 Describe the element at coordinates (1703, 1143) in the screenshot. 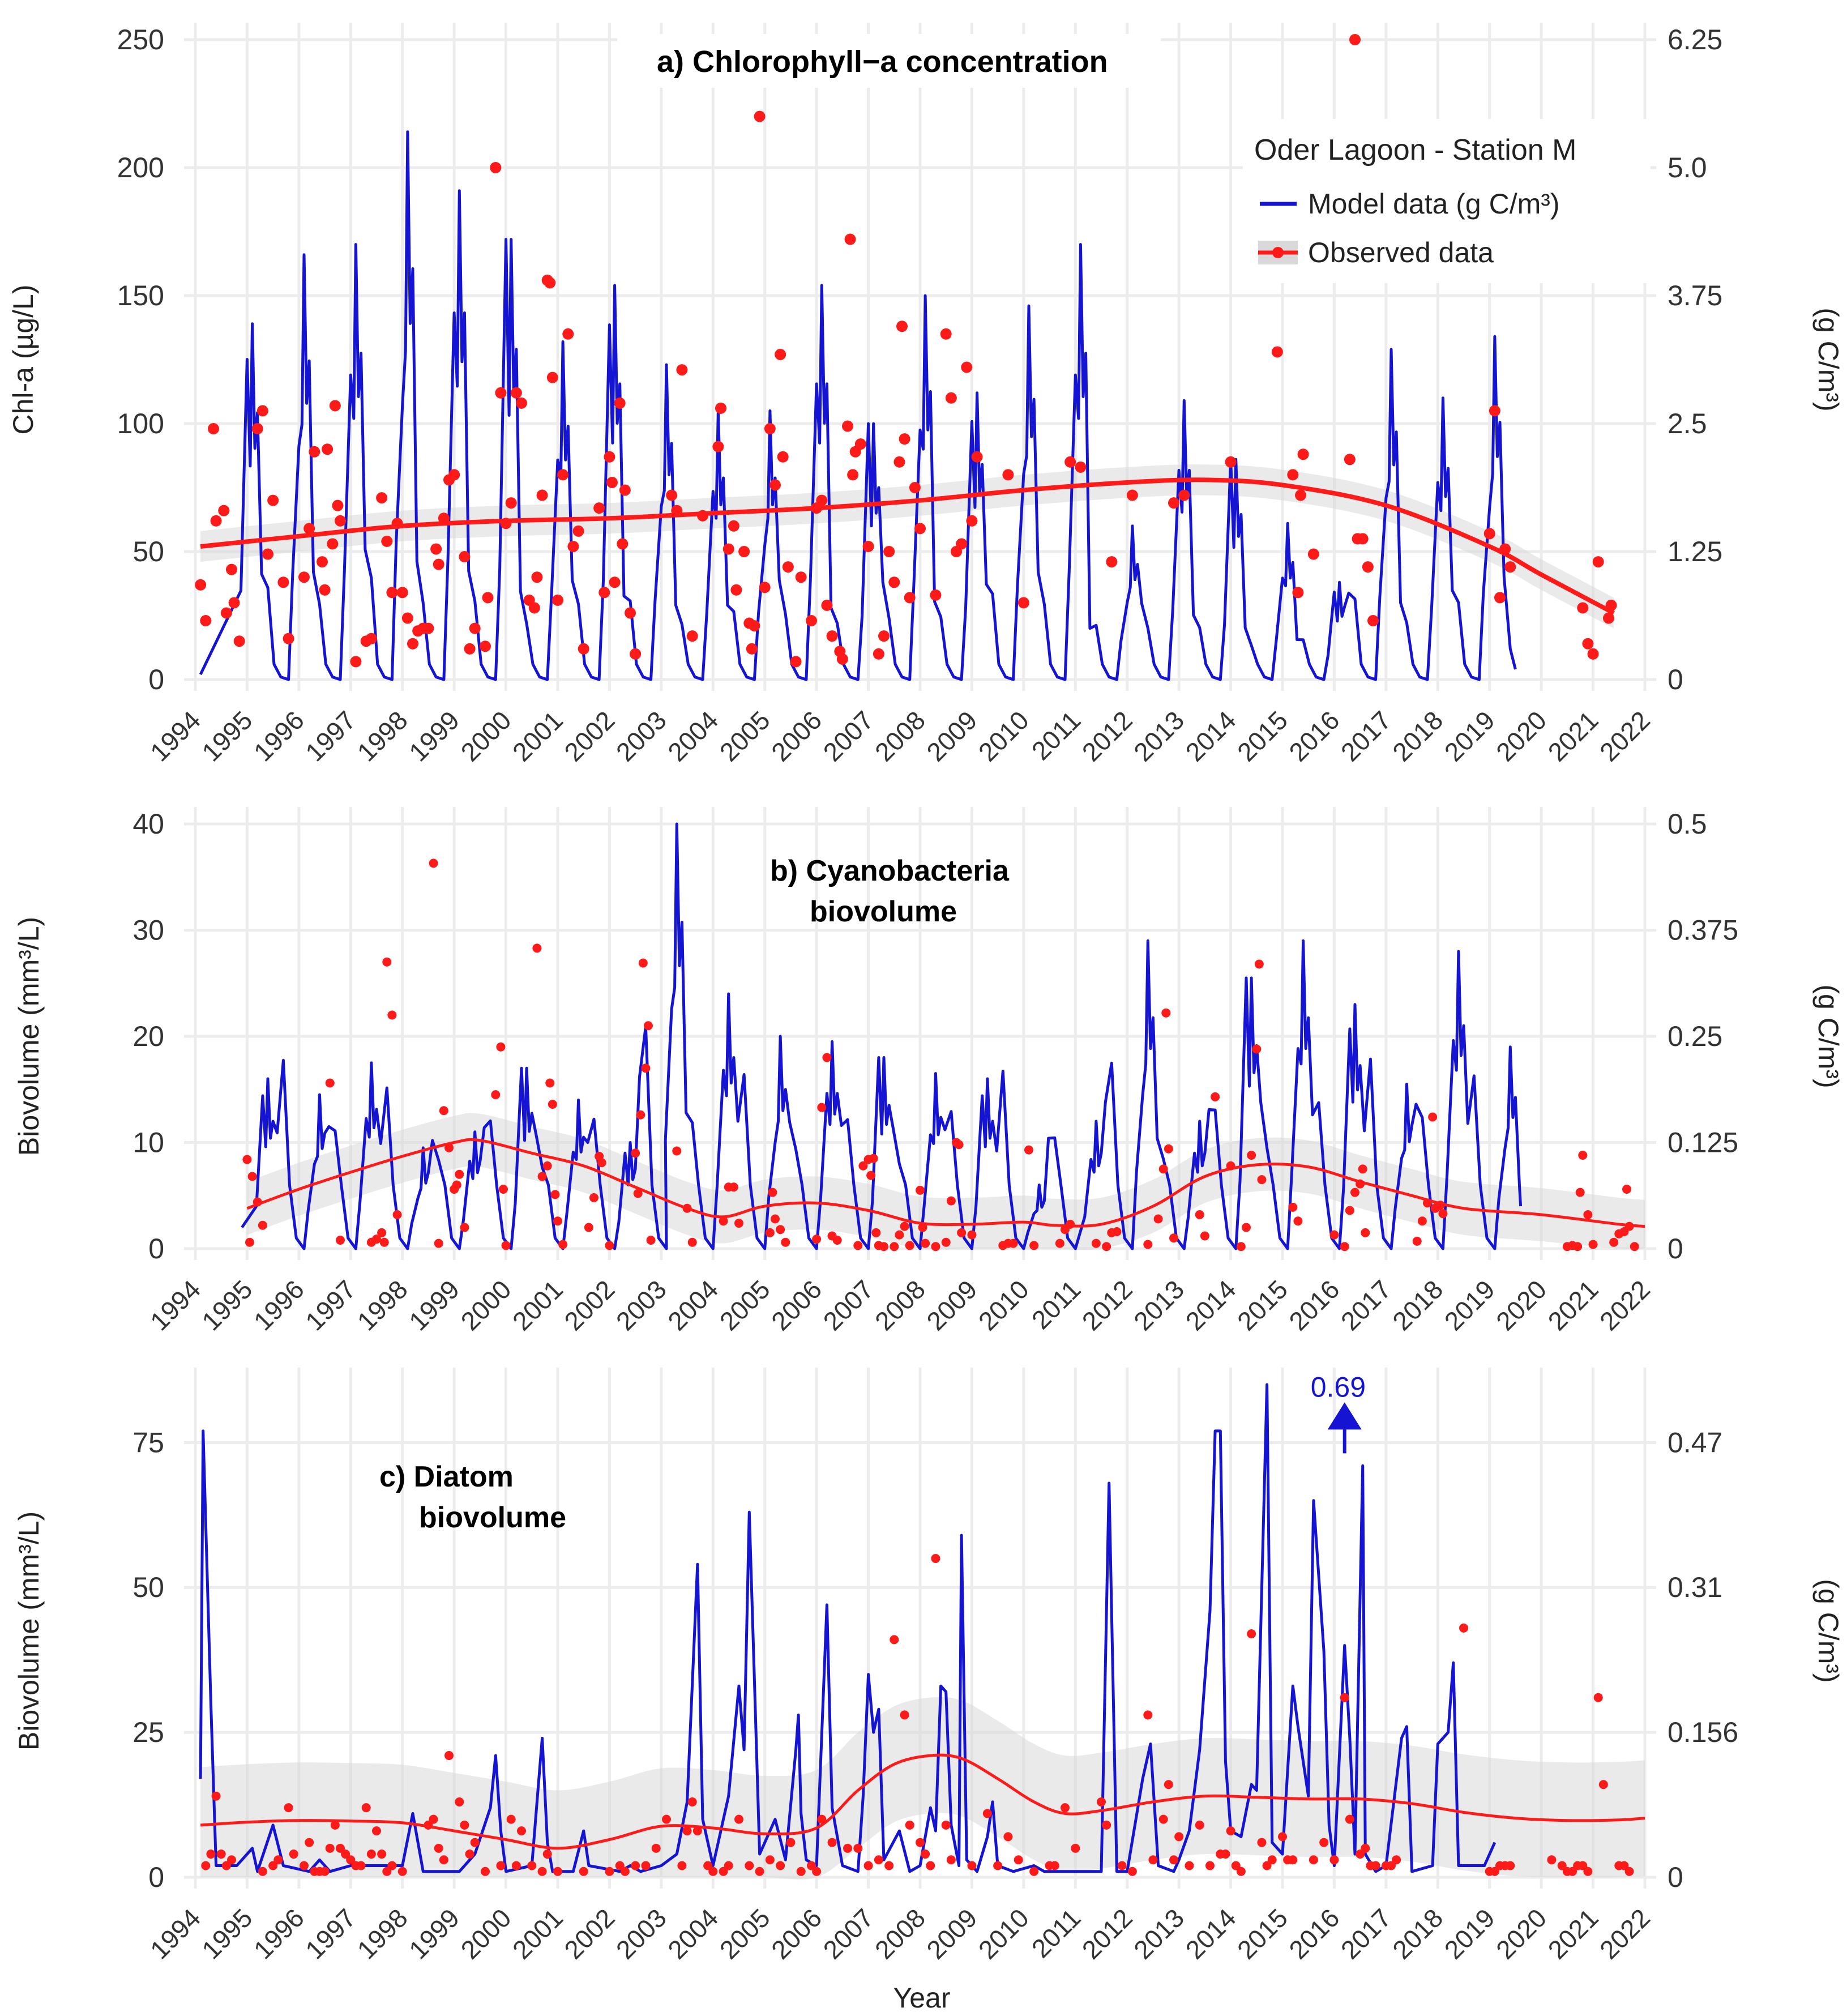

I see `y2-tick-label: 0.125` at that location.